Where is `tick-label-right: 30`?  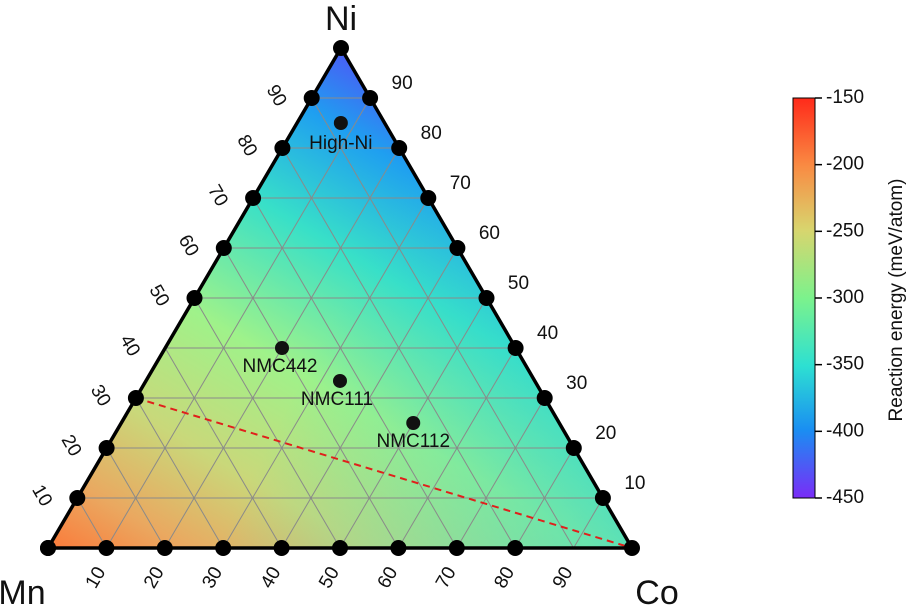 tick-label-right: 30 is located at coordinates (576, 383).